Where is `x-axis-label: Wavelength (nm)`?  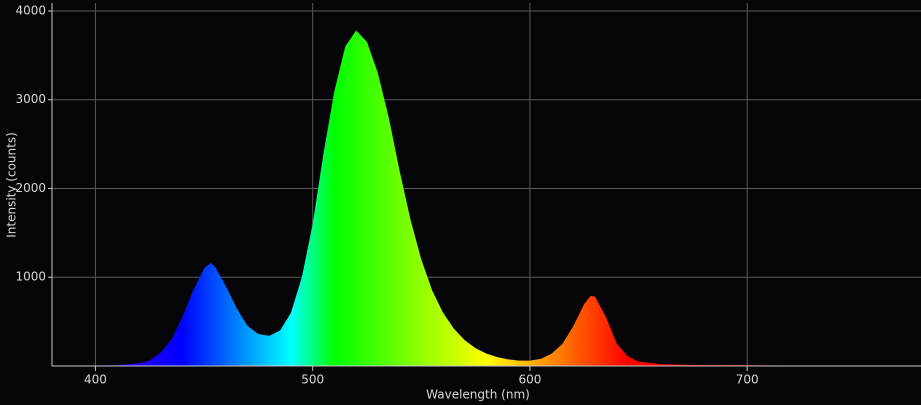 x-axis-label: Wavelength (nm) is located at coordinates (478, 395).